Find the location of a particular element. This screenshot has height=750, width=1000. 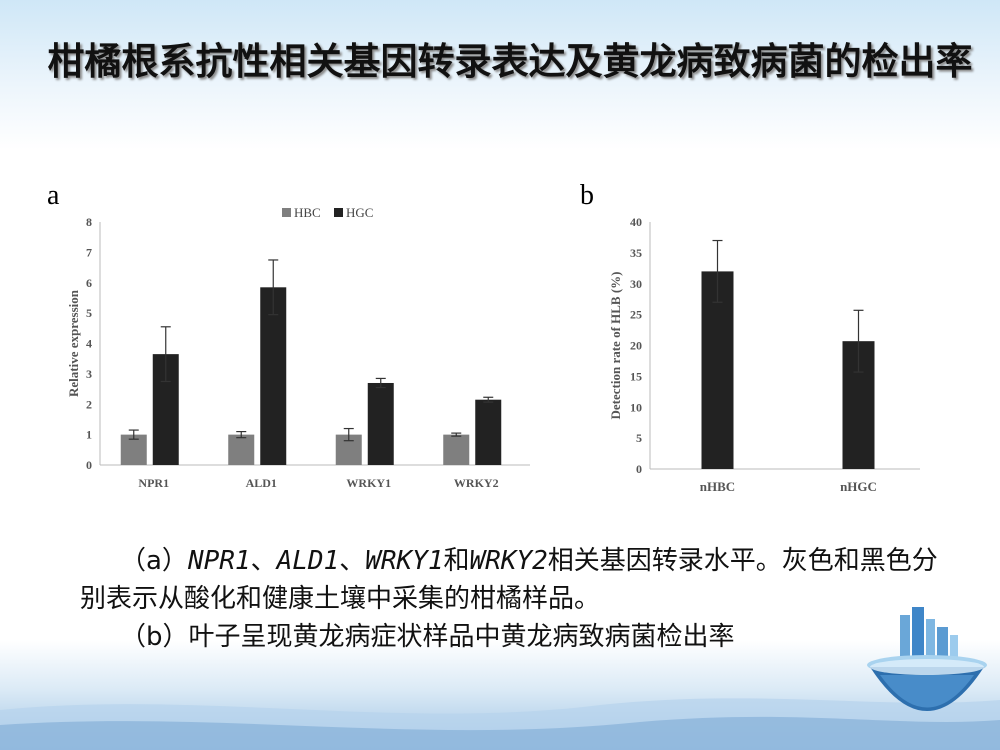

y-axis-title: Relative expression is located at coordinates (73, 343).